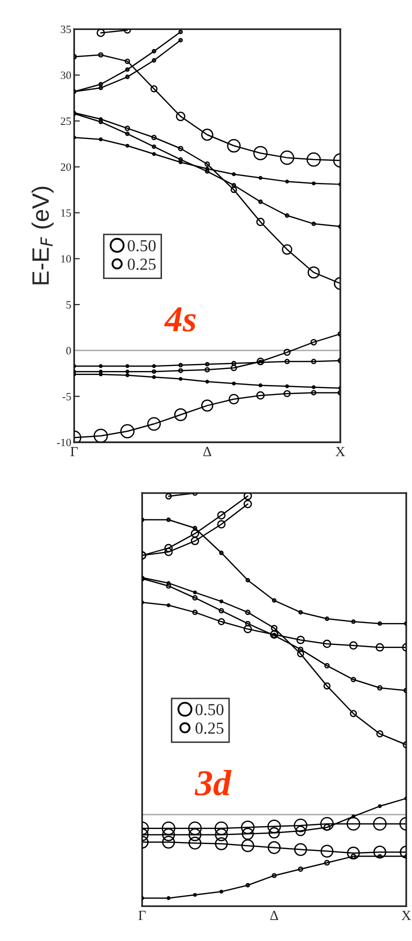  What do you see at coordinates (65, 167) in the screenshot?
I see `y-tick-label: 20` at bounding box center [65, 167].